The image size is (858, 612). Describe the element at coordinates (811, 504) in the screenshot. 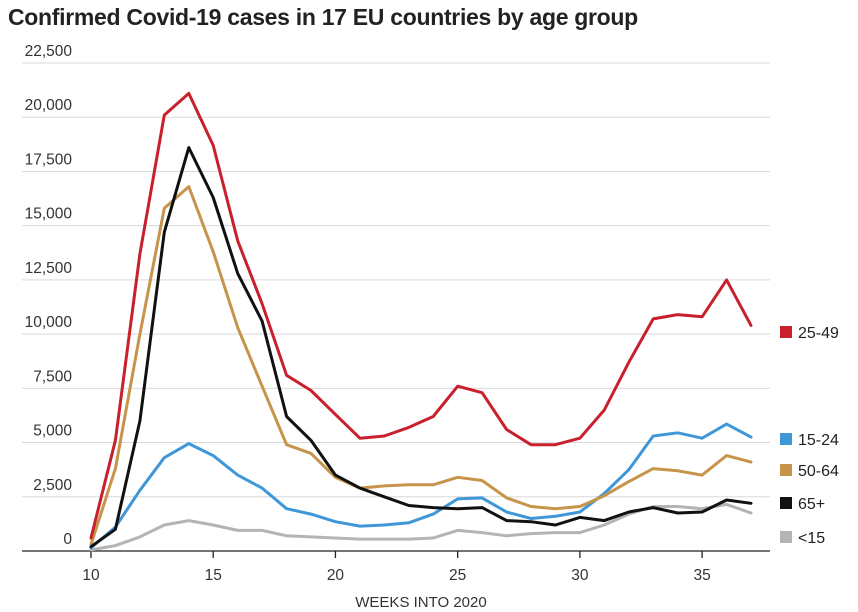

I see `legend-label: 65+` at that location.